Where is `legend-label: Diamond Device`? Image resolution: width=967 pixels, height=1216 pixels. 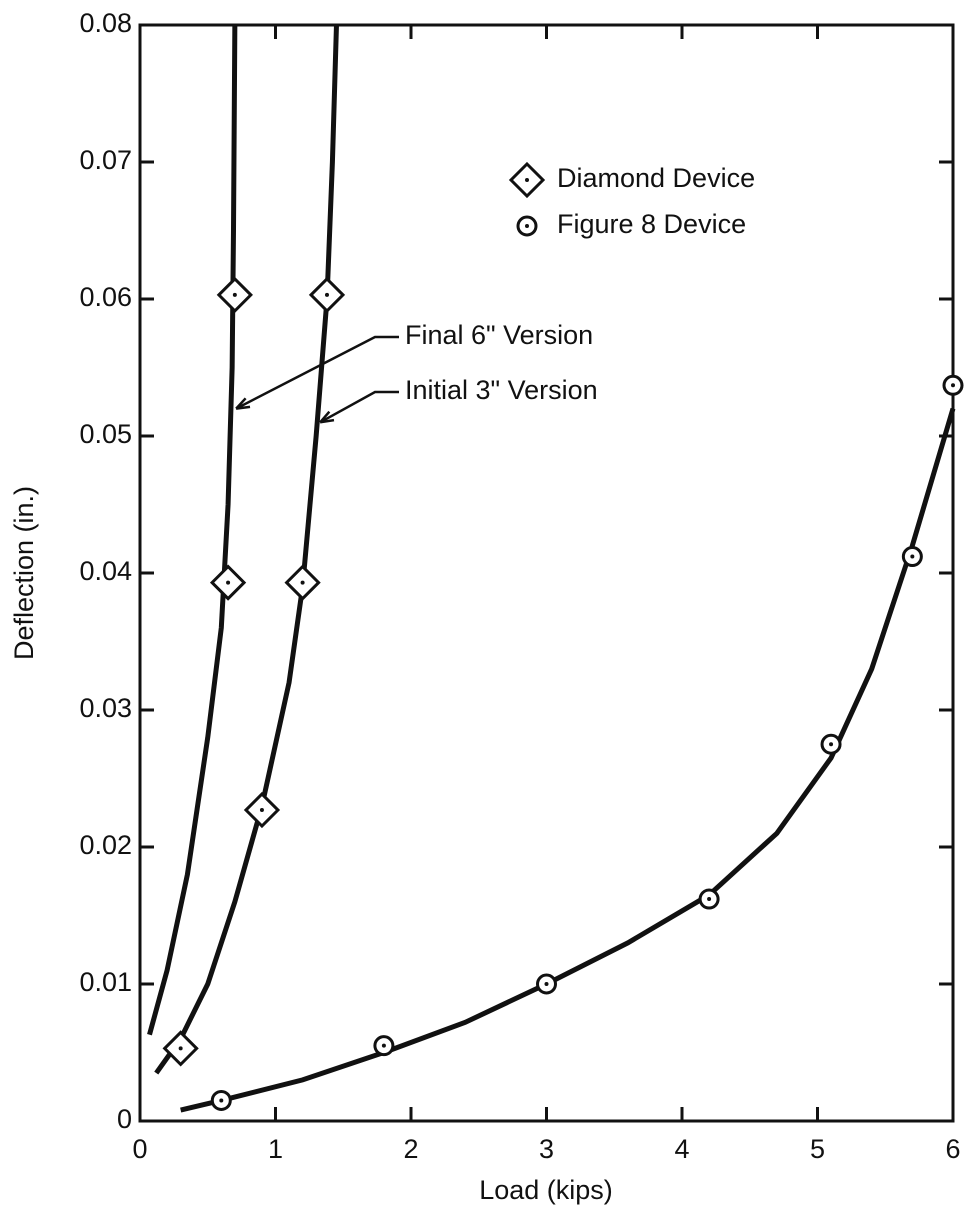 legend-label: Diamond Device is located at coordinates (656, 178).